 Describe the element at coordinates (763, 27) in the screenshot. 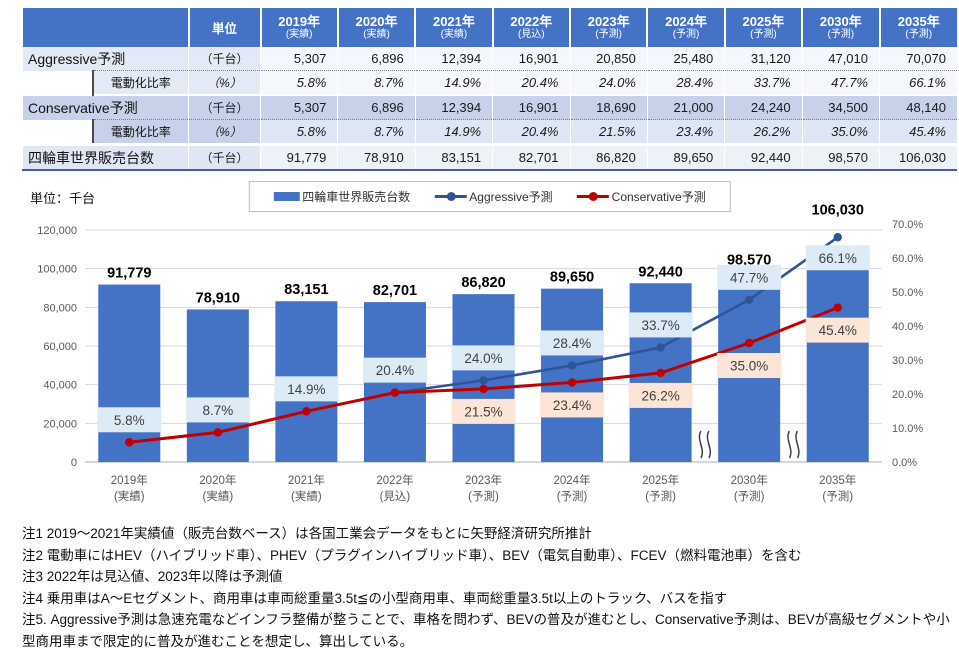

I see `table-header-year: 2025年 (予測)` at that location.